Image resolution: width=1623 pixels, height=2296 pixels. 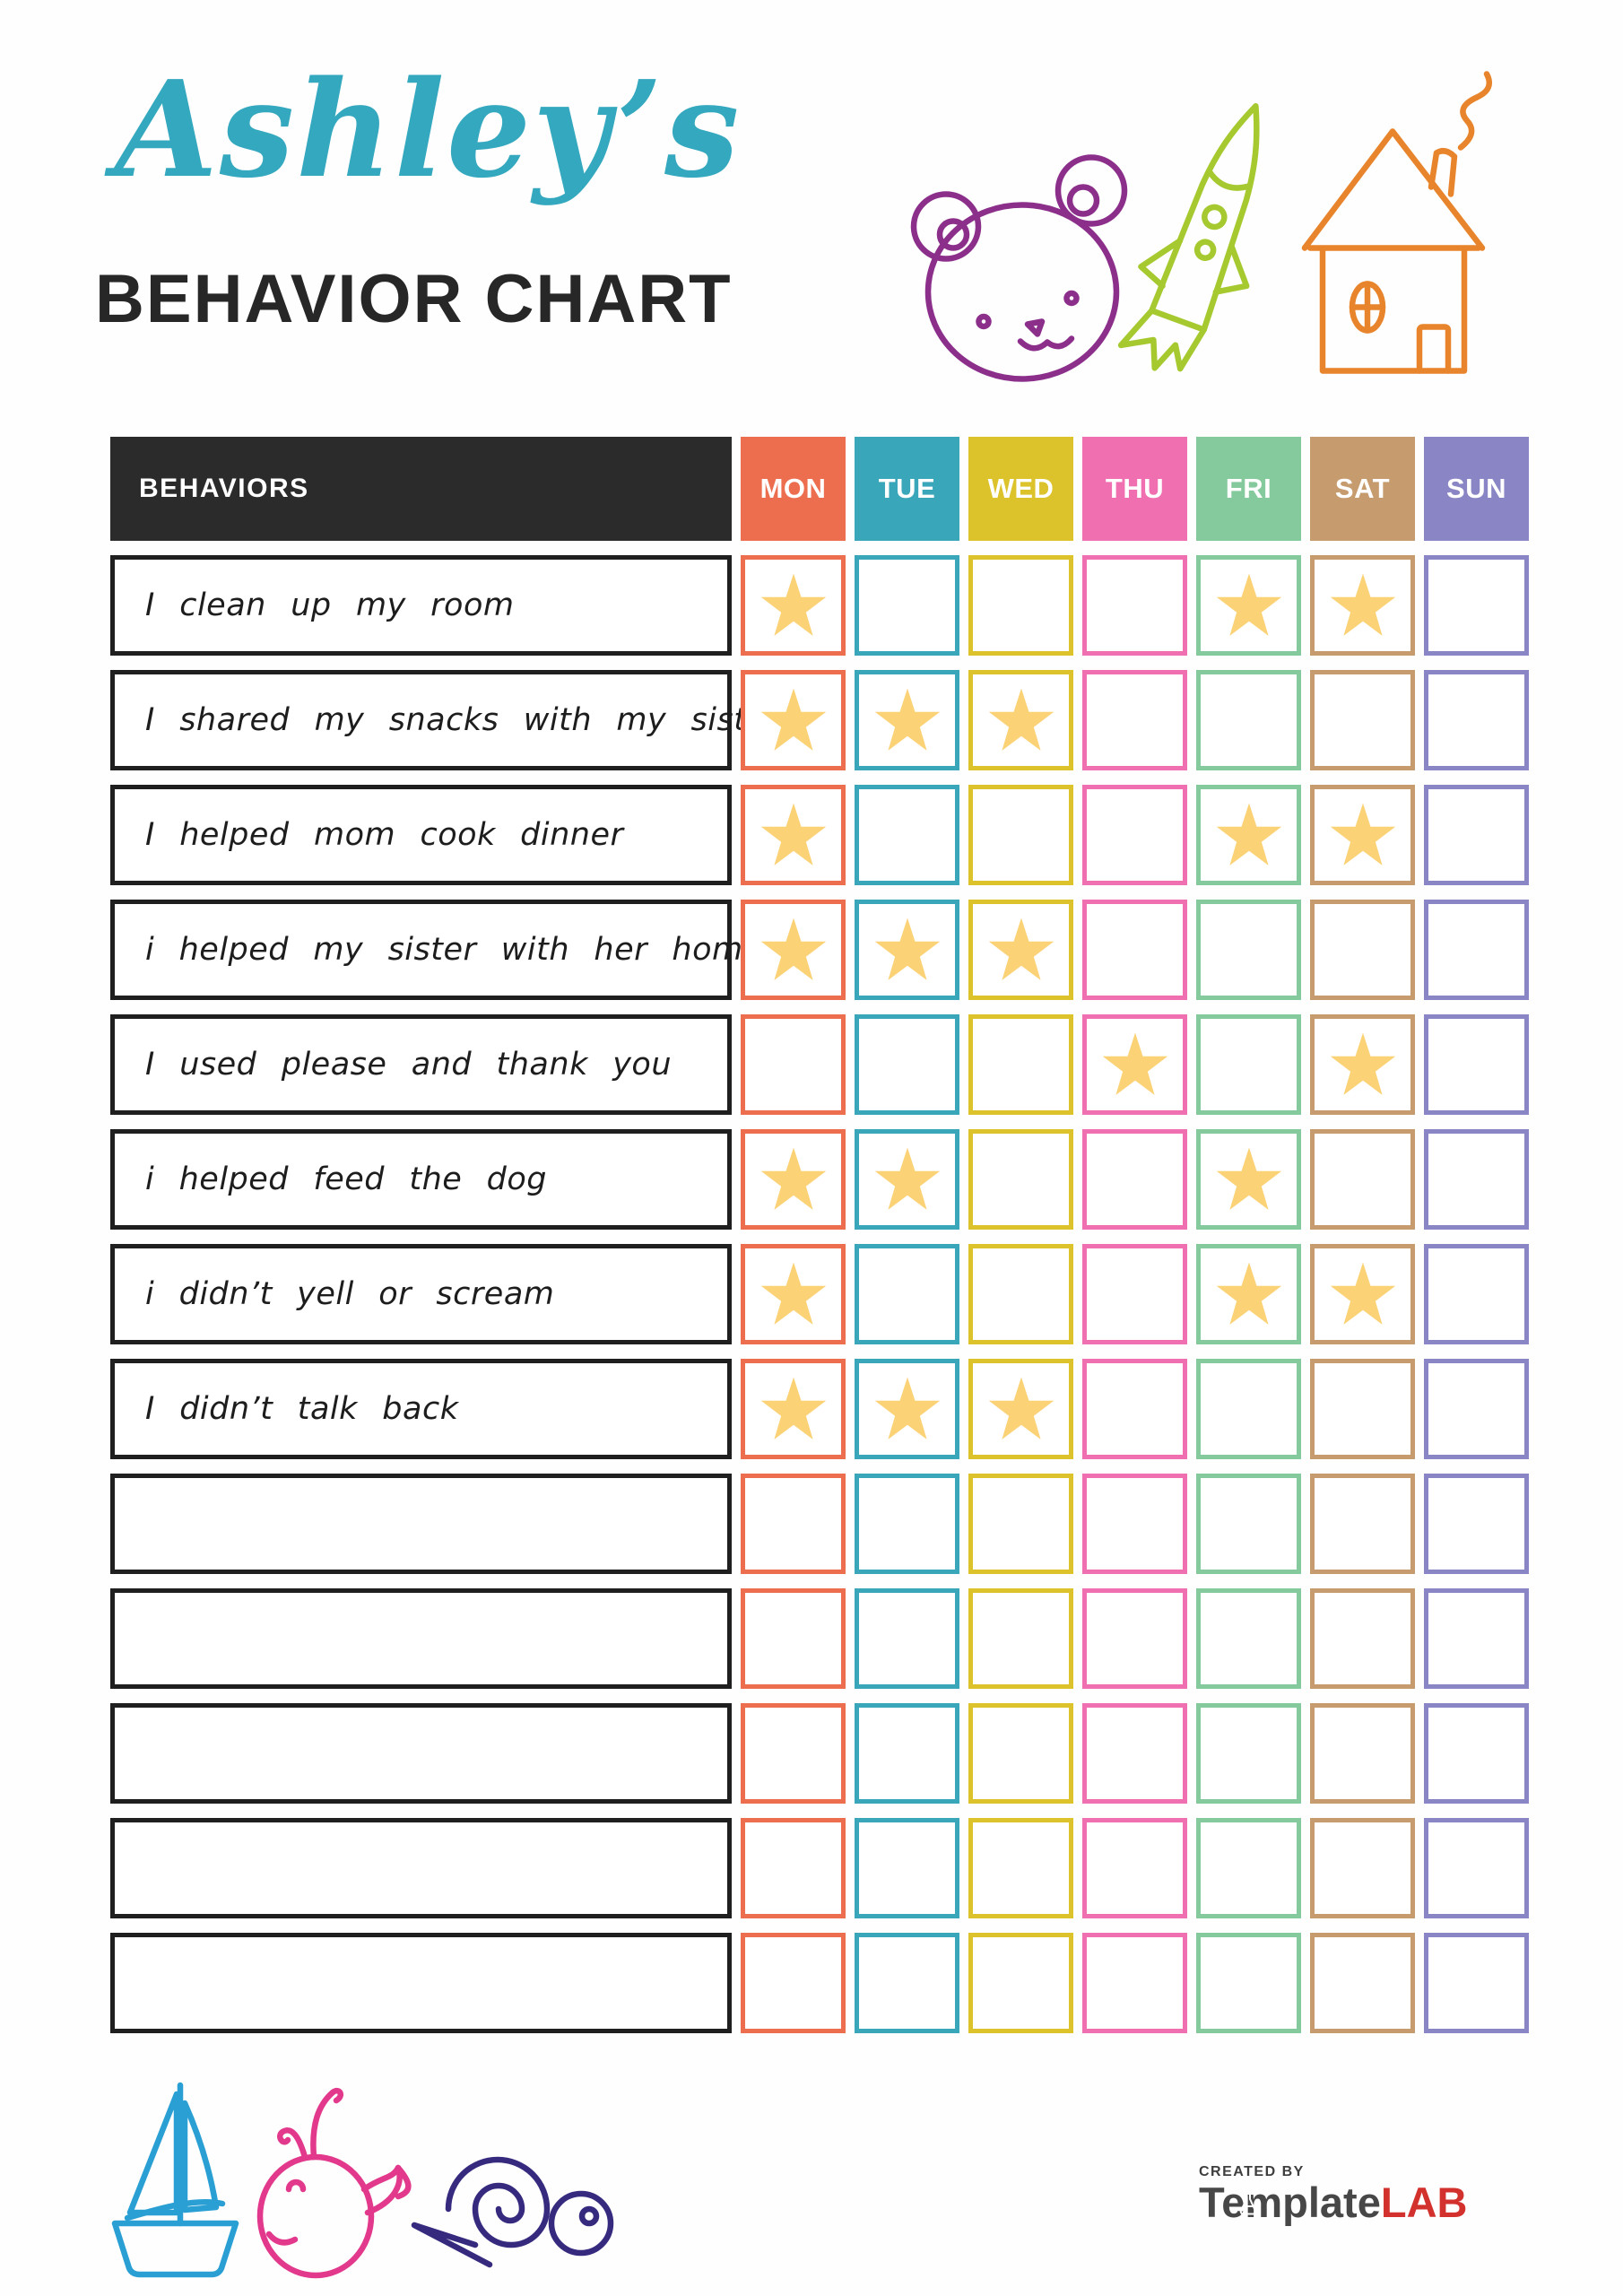 I want to click on day-cell-thu-row8, so click(x=1134, y=1409).